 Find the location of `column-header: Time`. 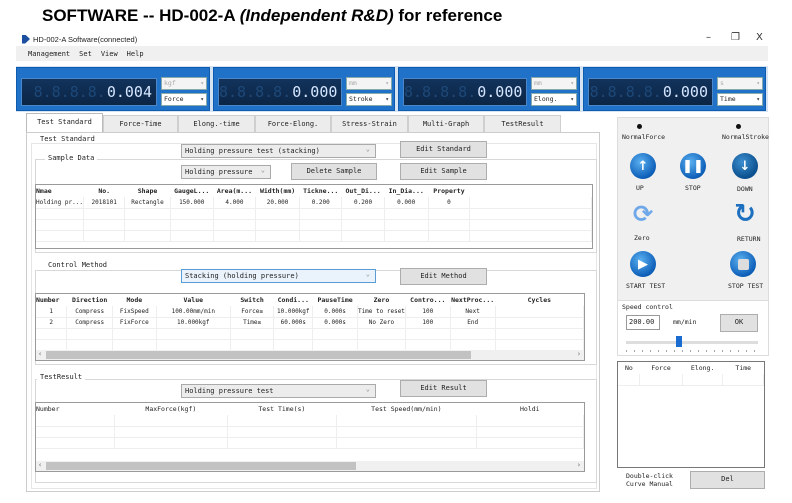

column-header: Time is located at coordinates (743, 368).